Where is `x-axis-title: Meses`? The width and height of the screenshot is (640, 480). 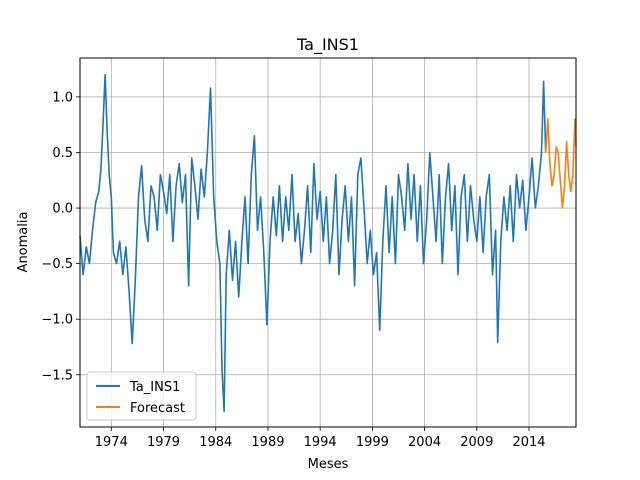 x-axis-title: Meses is located at coordinates (328, 464).